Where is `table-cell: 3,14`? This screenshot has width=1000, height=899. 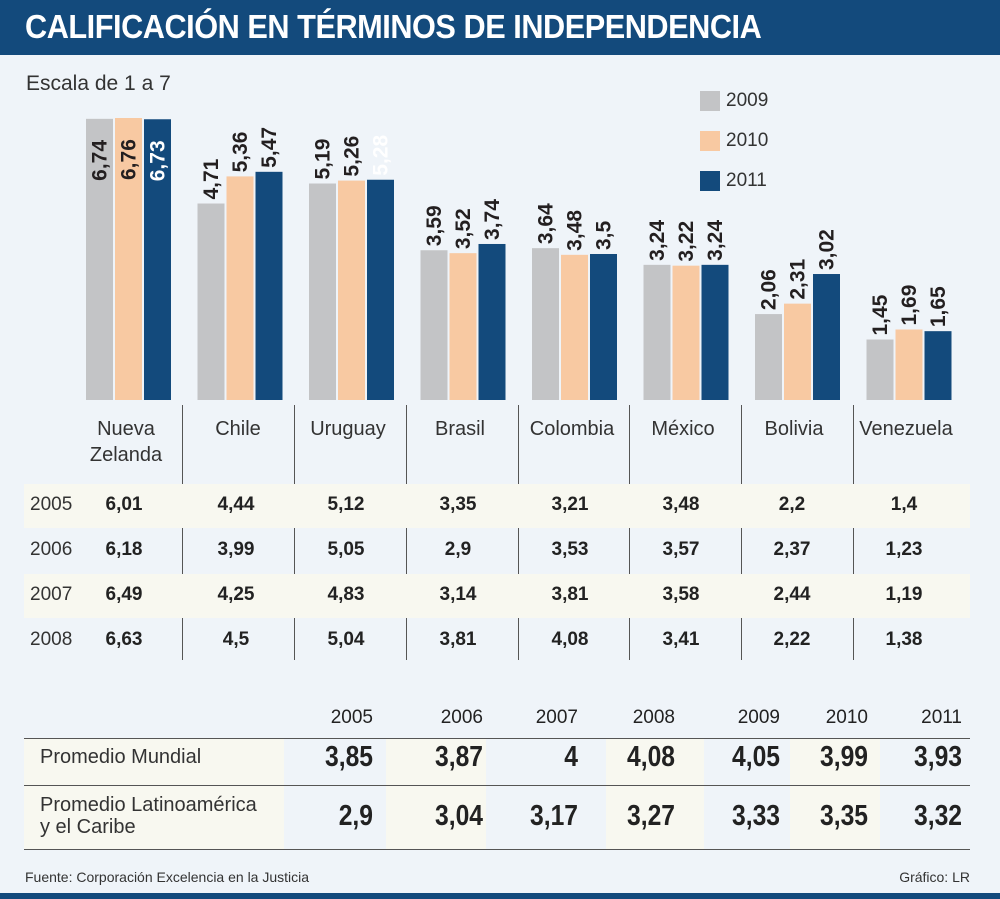 table-cell: 3,14 is located at coordinates (458, 594).